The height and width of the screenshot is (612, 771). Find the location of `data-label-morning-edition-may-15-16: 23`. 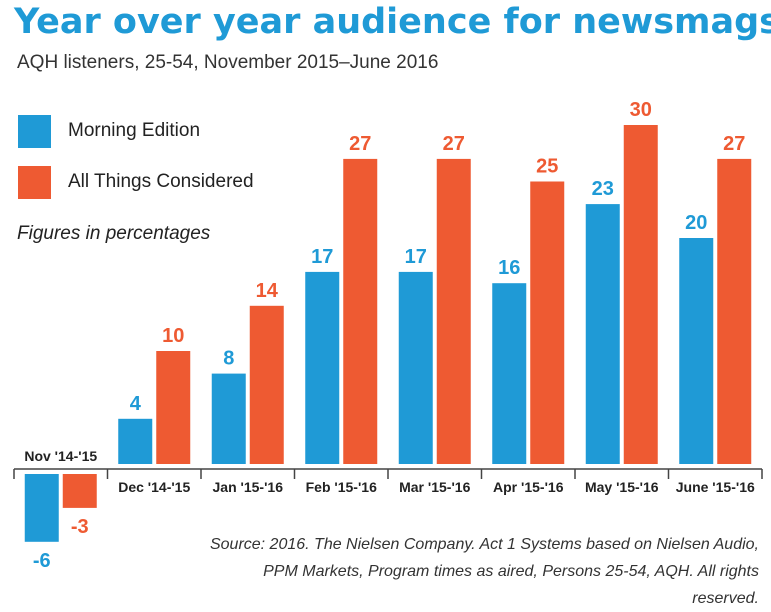

data-label-morning-edition-may-15-16: 23 is located at coordinates (603, 189).